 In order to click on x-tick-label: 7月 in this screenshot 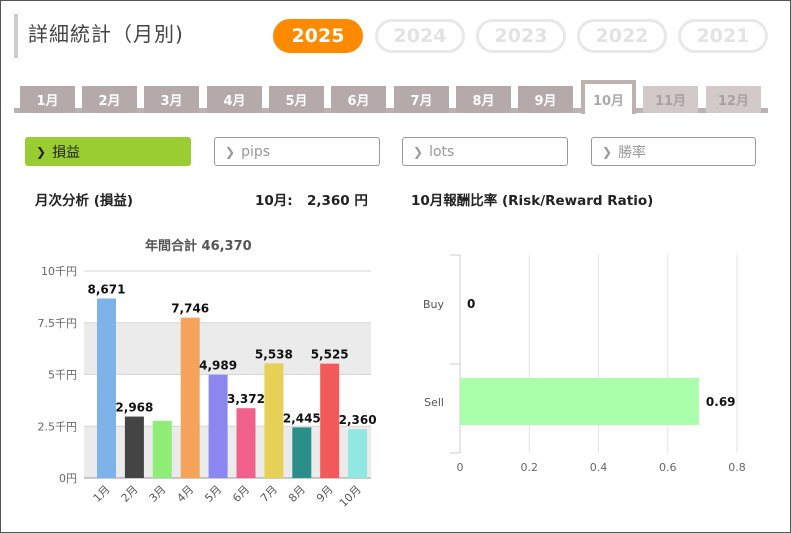, I will do `click(269, 494)`.